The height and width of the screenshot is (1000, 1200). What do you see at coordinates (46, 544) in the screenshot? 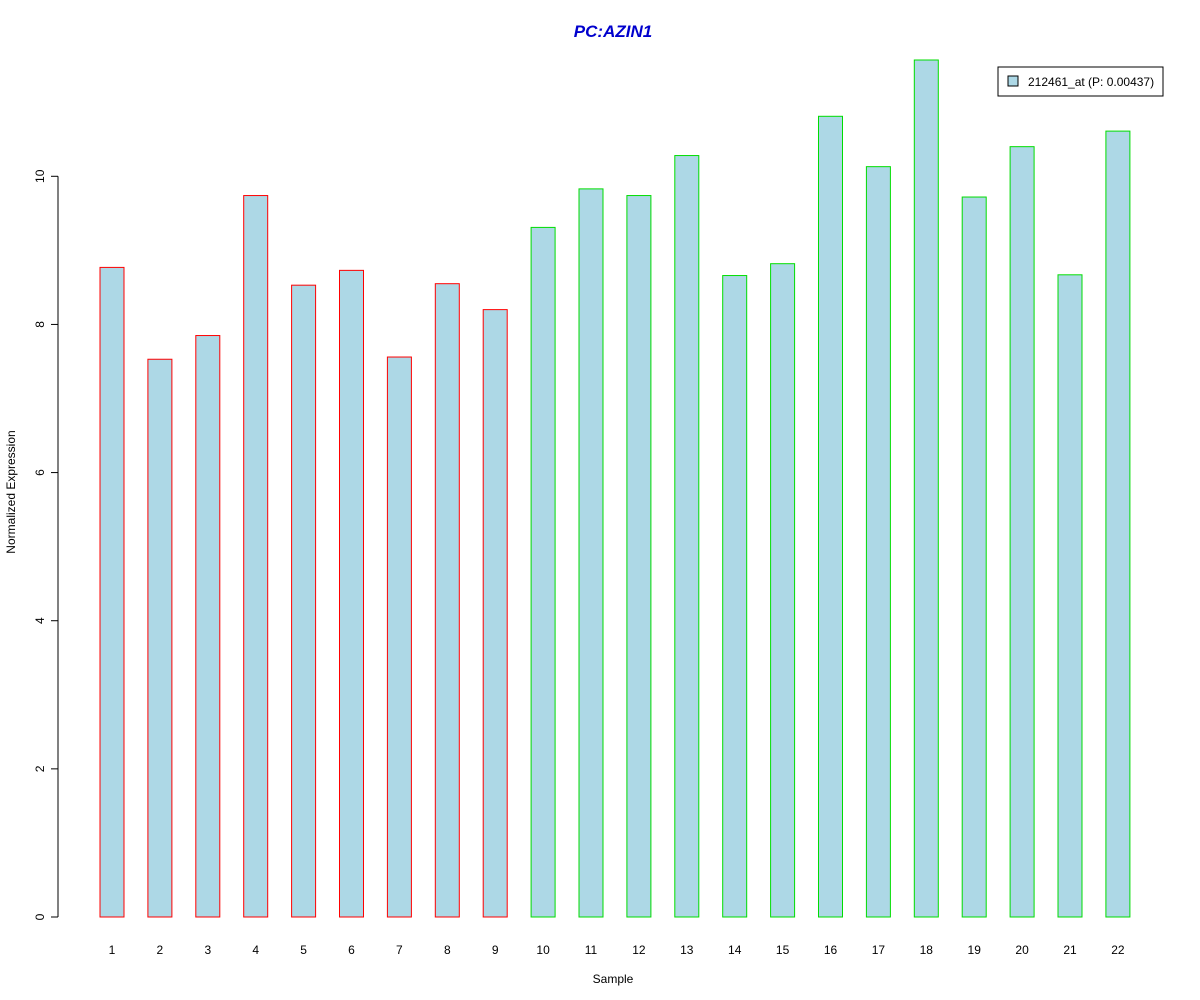
I see `y-axis: 0 2 4 6 8 10` at bounding box center [46, 544].